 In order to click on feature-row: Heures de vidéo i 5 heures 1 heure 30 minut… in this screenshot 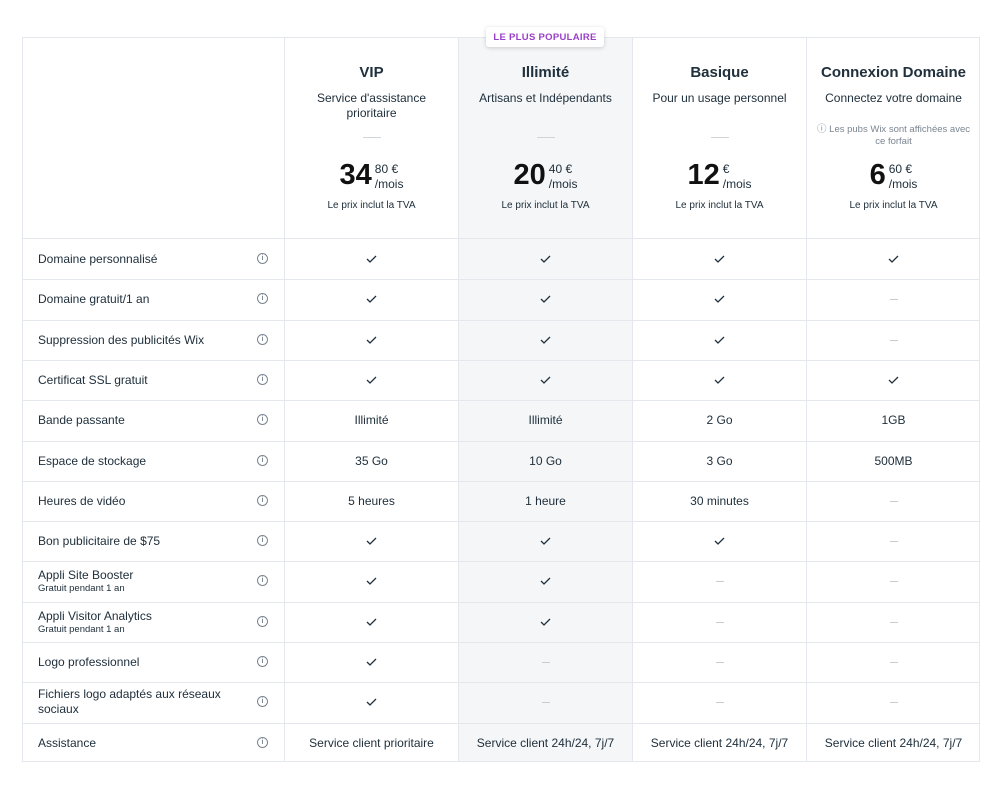, I will do `click(501, 501)`.